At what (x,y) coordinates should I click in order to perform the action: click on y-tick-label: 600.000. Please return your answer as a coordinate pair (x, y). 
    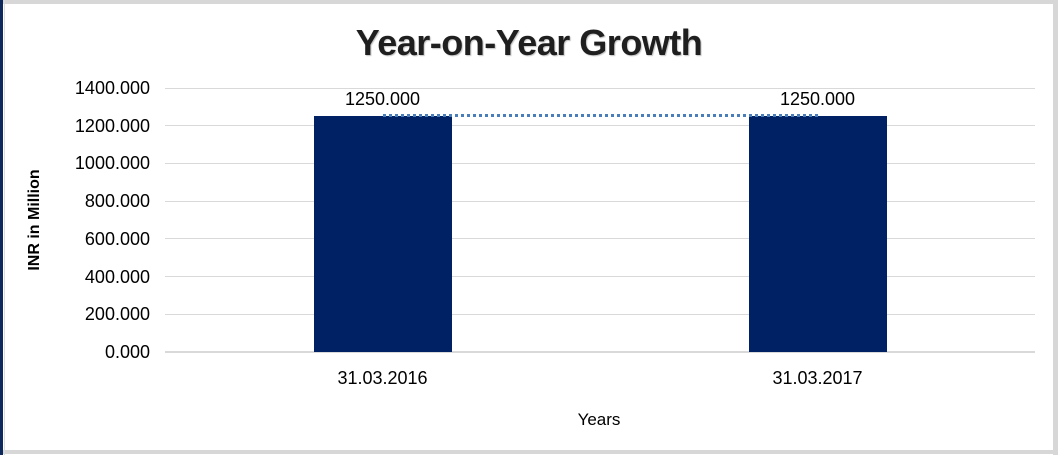
    Looking at the image, I should click on (117, 238).